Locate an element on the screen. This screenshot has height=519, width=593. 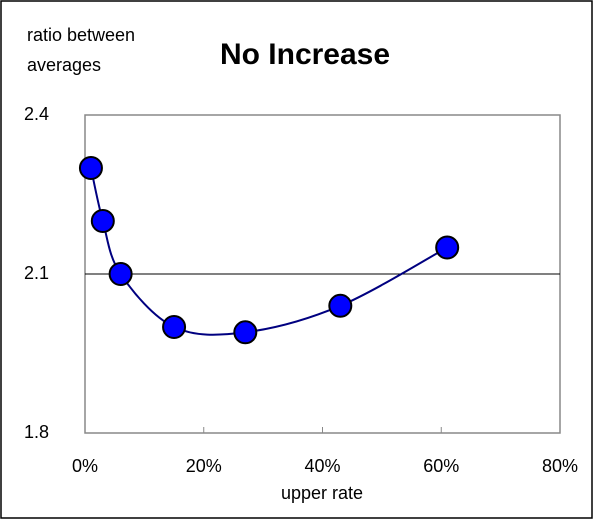
chart-title: No Increase is located at coordinates (305, 54).